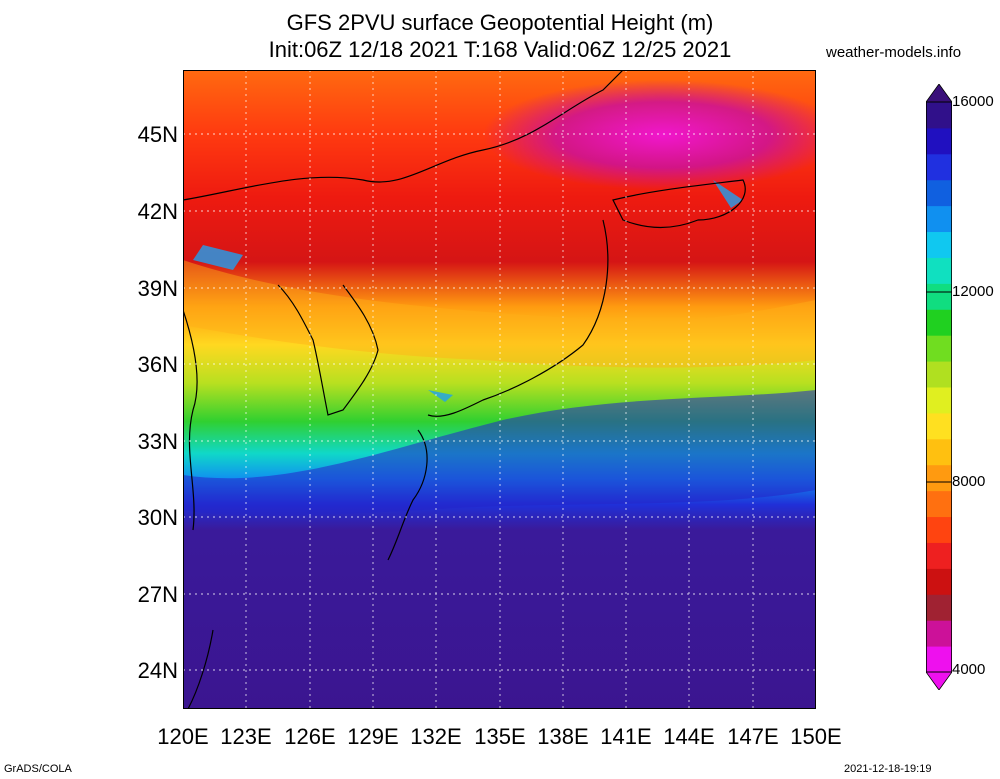 The image size is (1000, 779). I want to click on lon-label-144e: 144E, so click(689, 736).